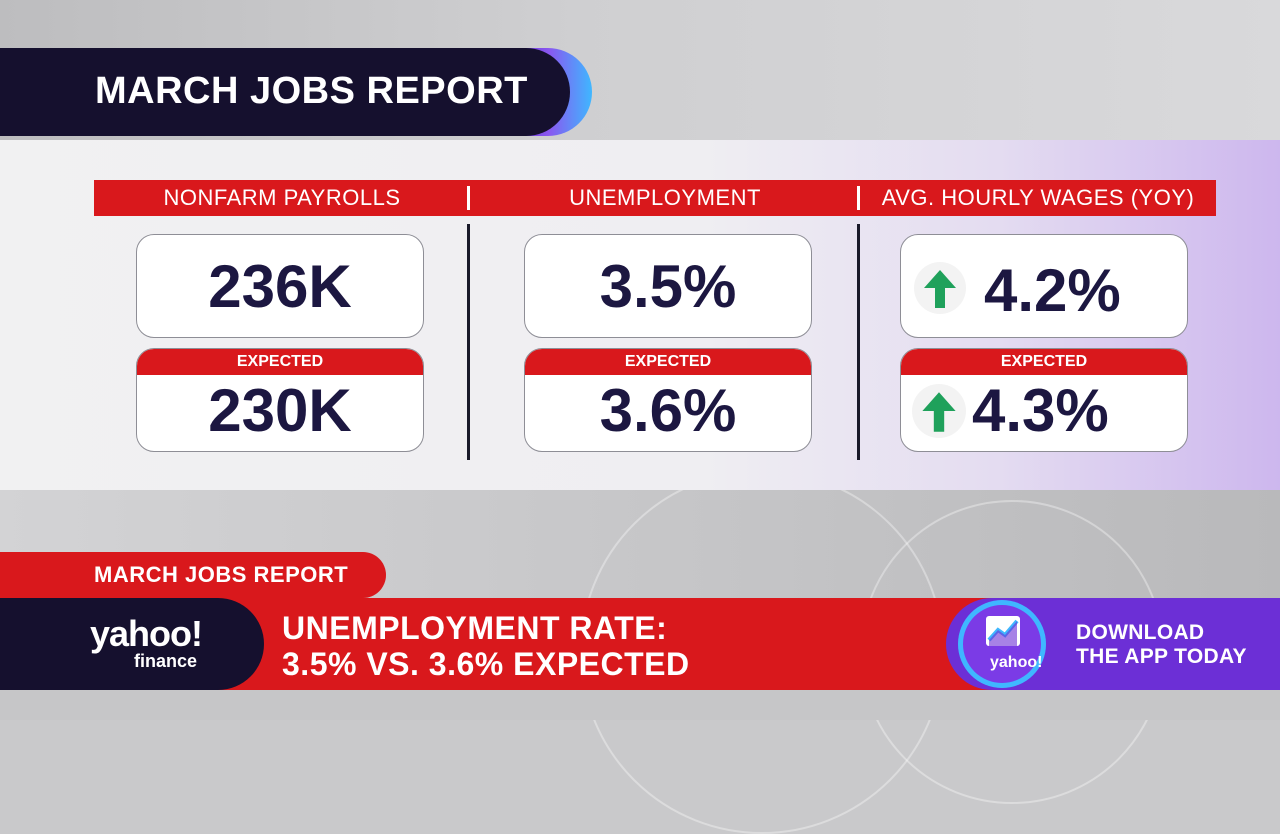 The image size is (1280, 834). What do you see at coordinates (221, 574) in the screenshot?
I see `lower-third-tag-label: MARCH JOBS REPORT` at bounding box center [221, 574].